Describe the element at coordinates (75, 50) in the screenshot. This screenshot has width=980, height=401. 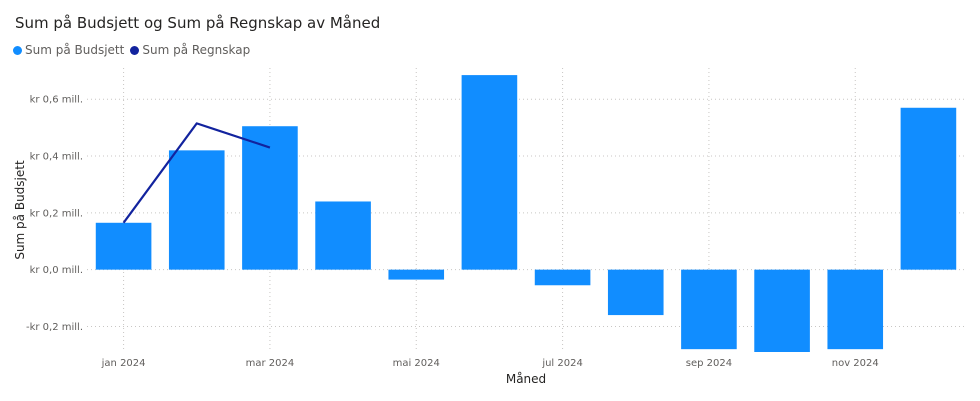
I see `legend-label-budsjett: Sum på Budsjett` at that location.